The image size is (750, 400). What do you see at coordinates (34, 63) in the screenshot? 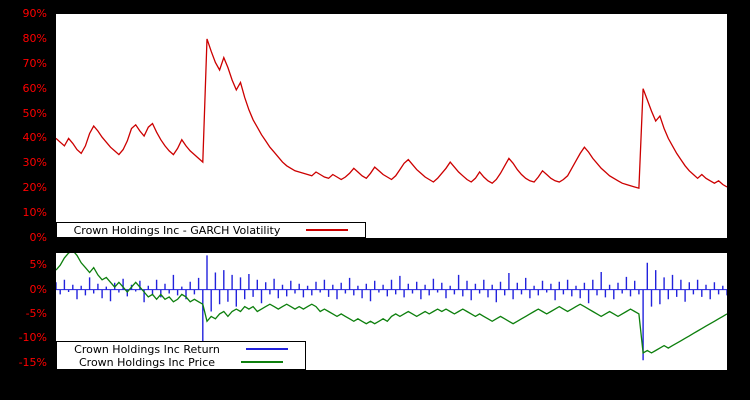
I see `y-tick-label: 70%` at bounding box center [34, 63].